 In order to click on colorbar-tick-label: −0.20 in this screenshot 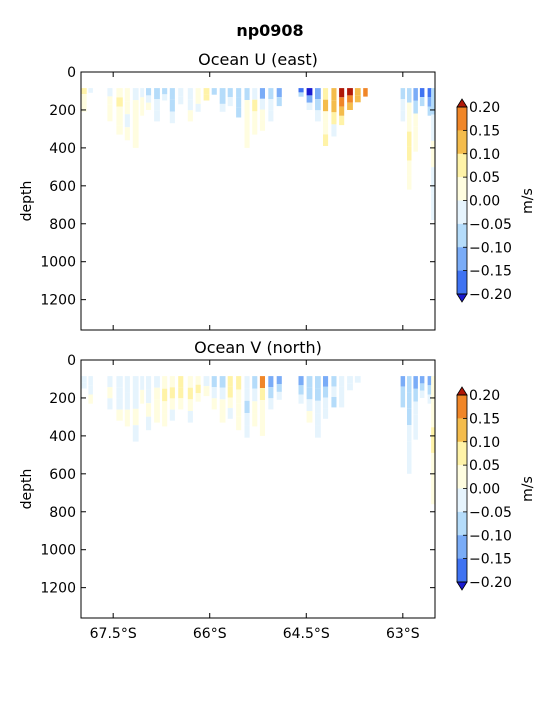, I will do `click(490, 295)`.